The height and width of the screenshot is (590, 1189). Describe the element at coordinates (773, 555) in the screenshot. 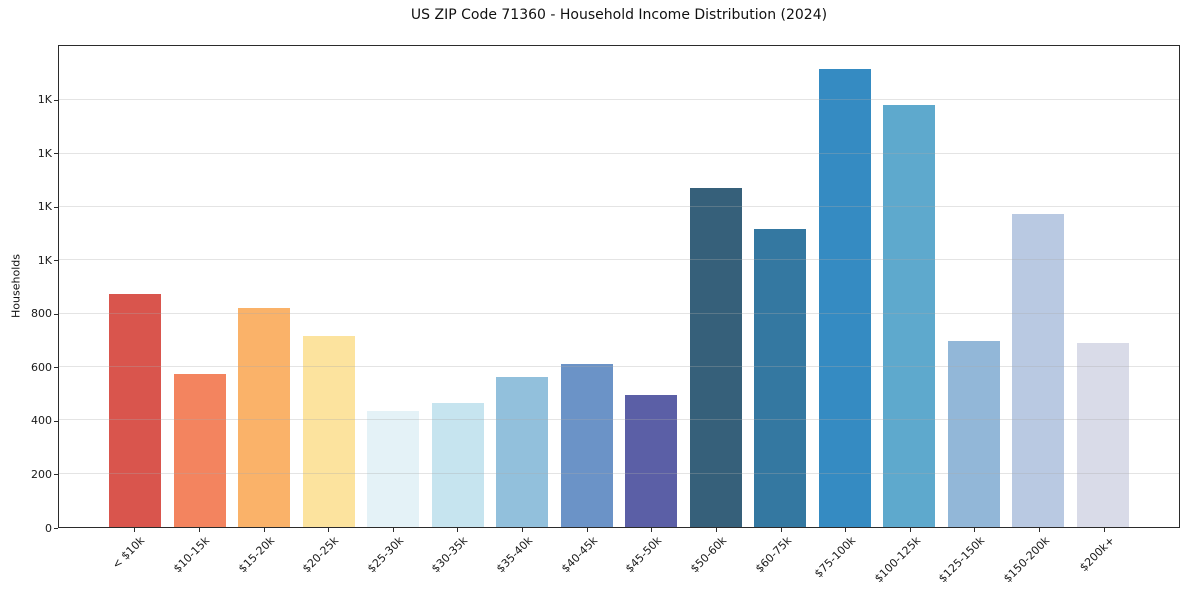

I see `x-tick-label: $60-75k` at that location.